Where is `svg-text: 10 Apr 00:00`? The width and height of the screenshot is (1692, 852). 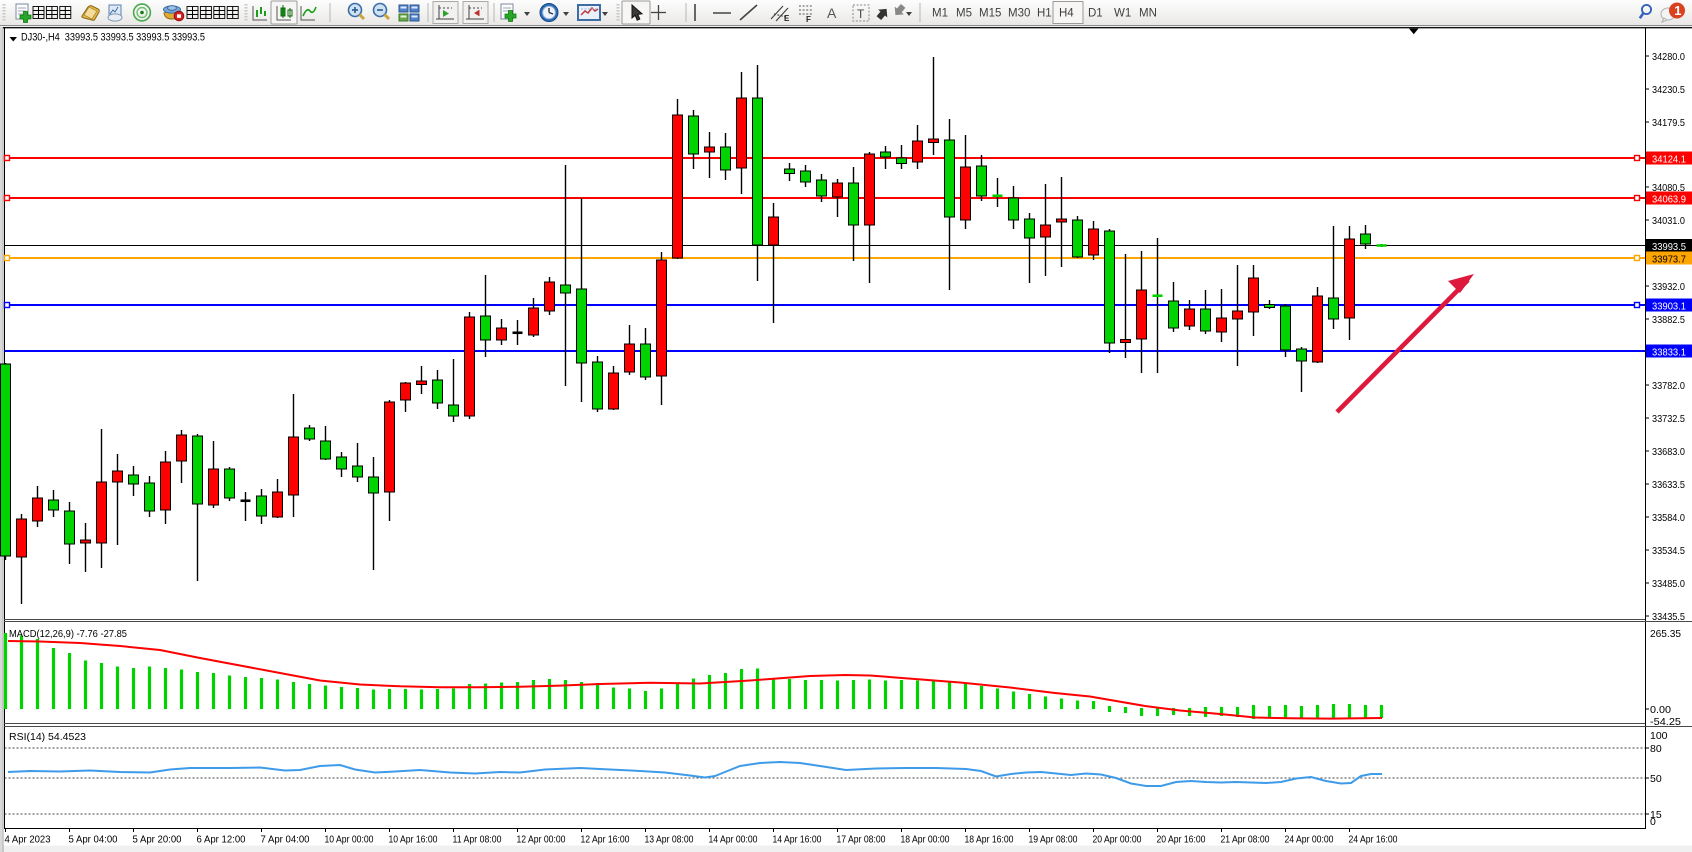
svg-text: 10 Apr 00:00 is located at coordinates (349, 840).